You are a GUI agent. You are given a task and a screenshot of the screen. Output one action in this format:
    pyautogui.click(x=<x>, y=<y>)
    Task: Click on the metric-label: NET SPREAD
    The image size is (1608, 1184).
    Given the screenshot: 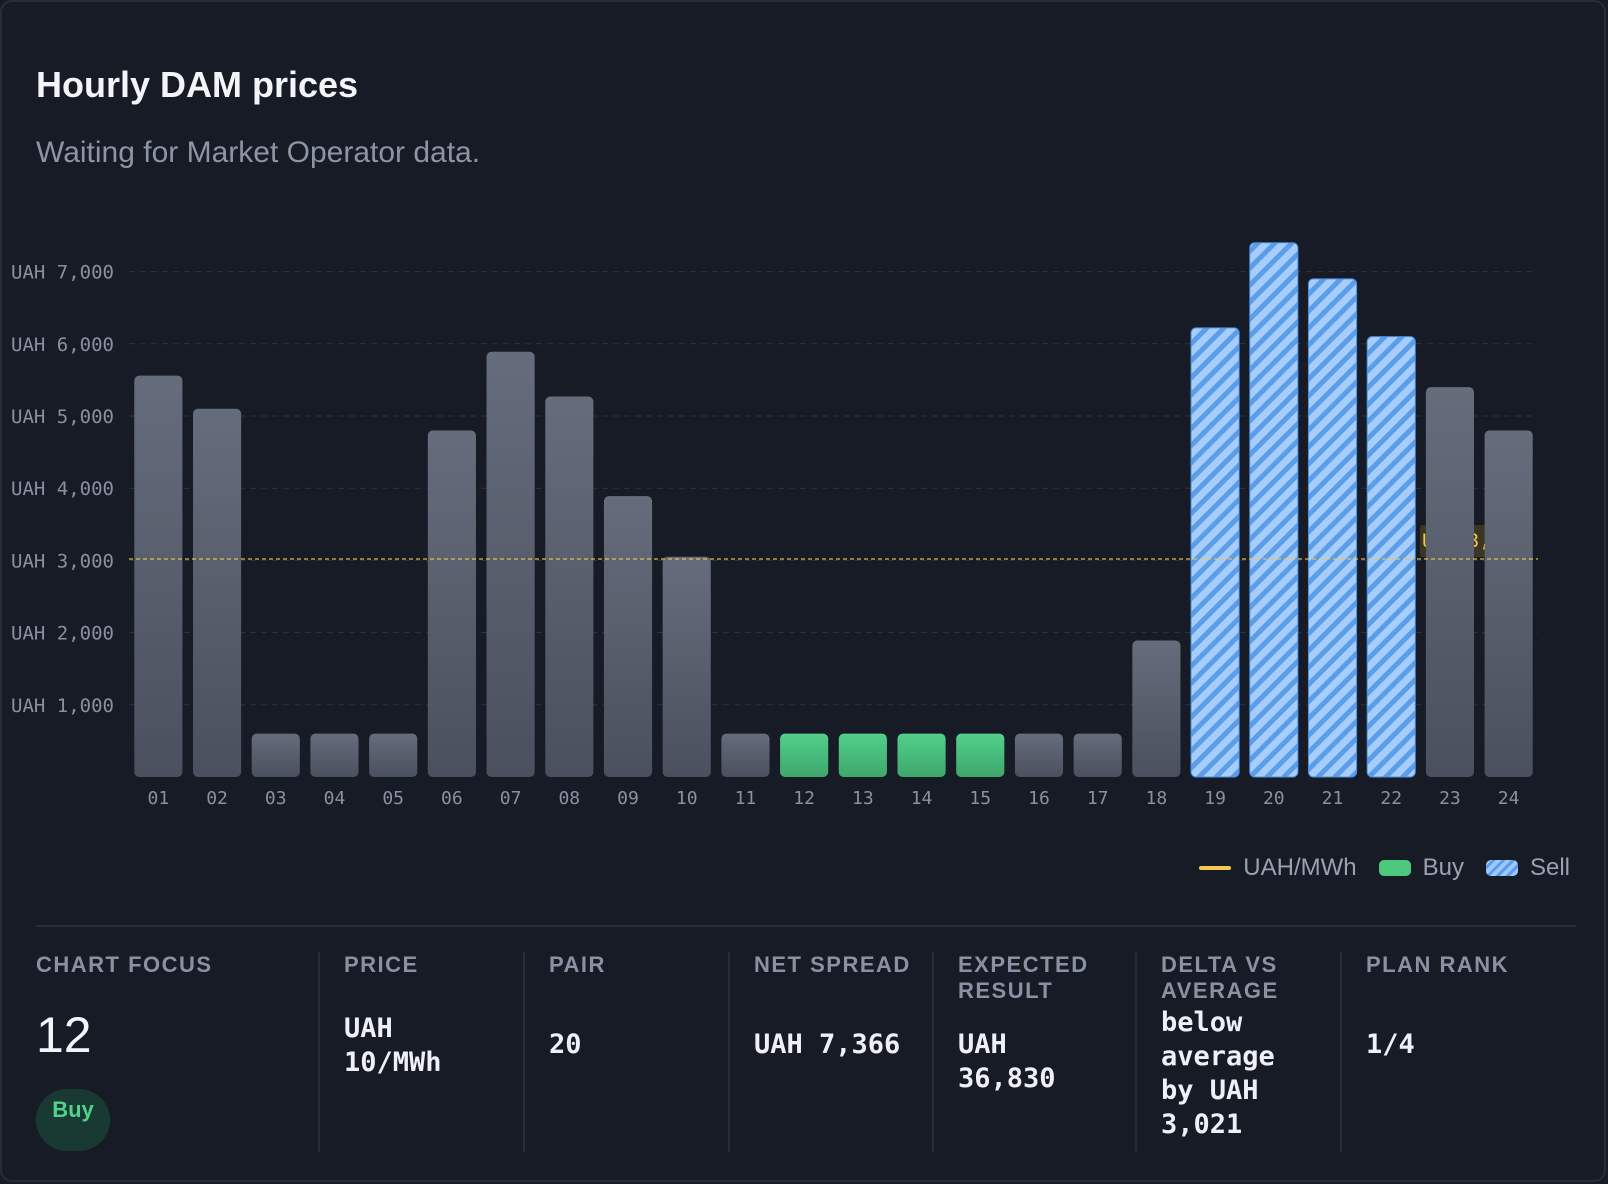 What is the action you would take?
    pyautogui.click(x=832, y=964)
    